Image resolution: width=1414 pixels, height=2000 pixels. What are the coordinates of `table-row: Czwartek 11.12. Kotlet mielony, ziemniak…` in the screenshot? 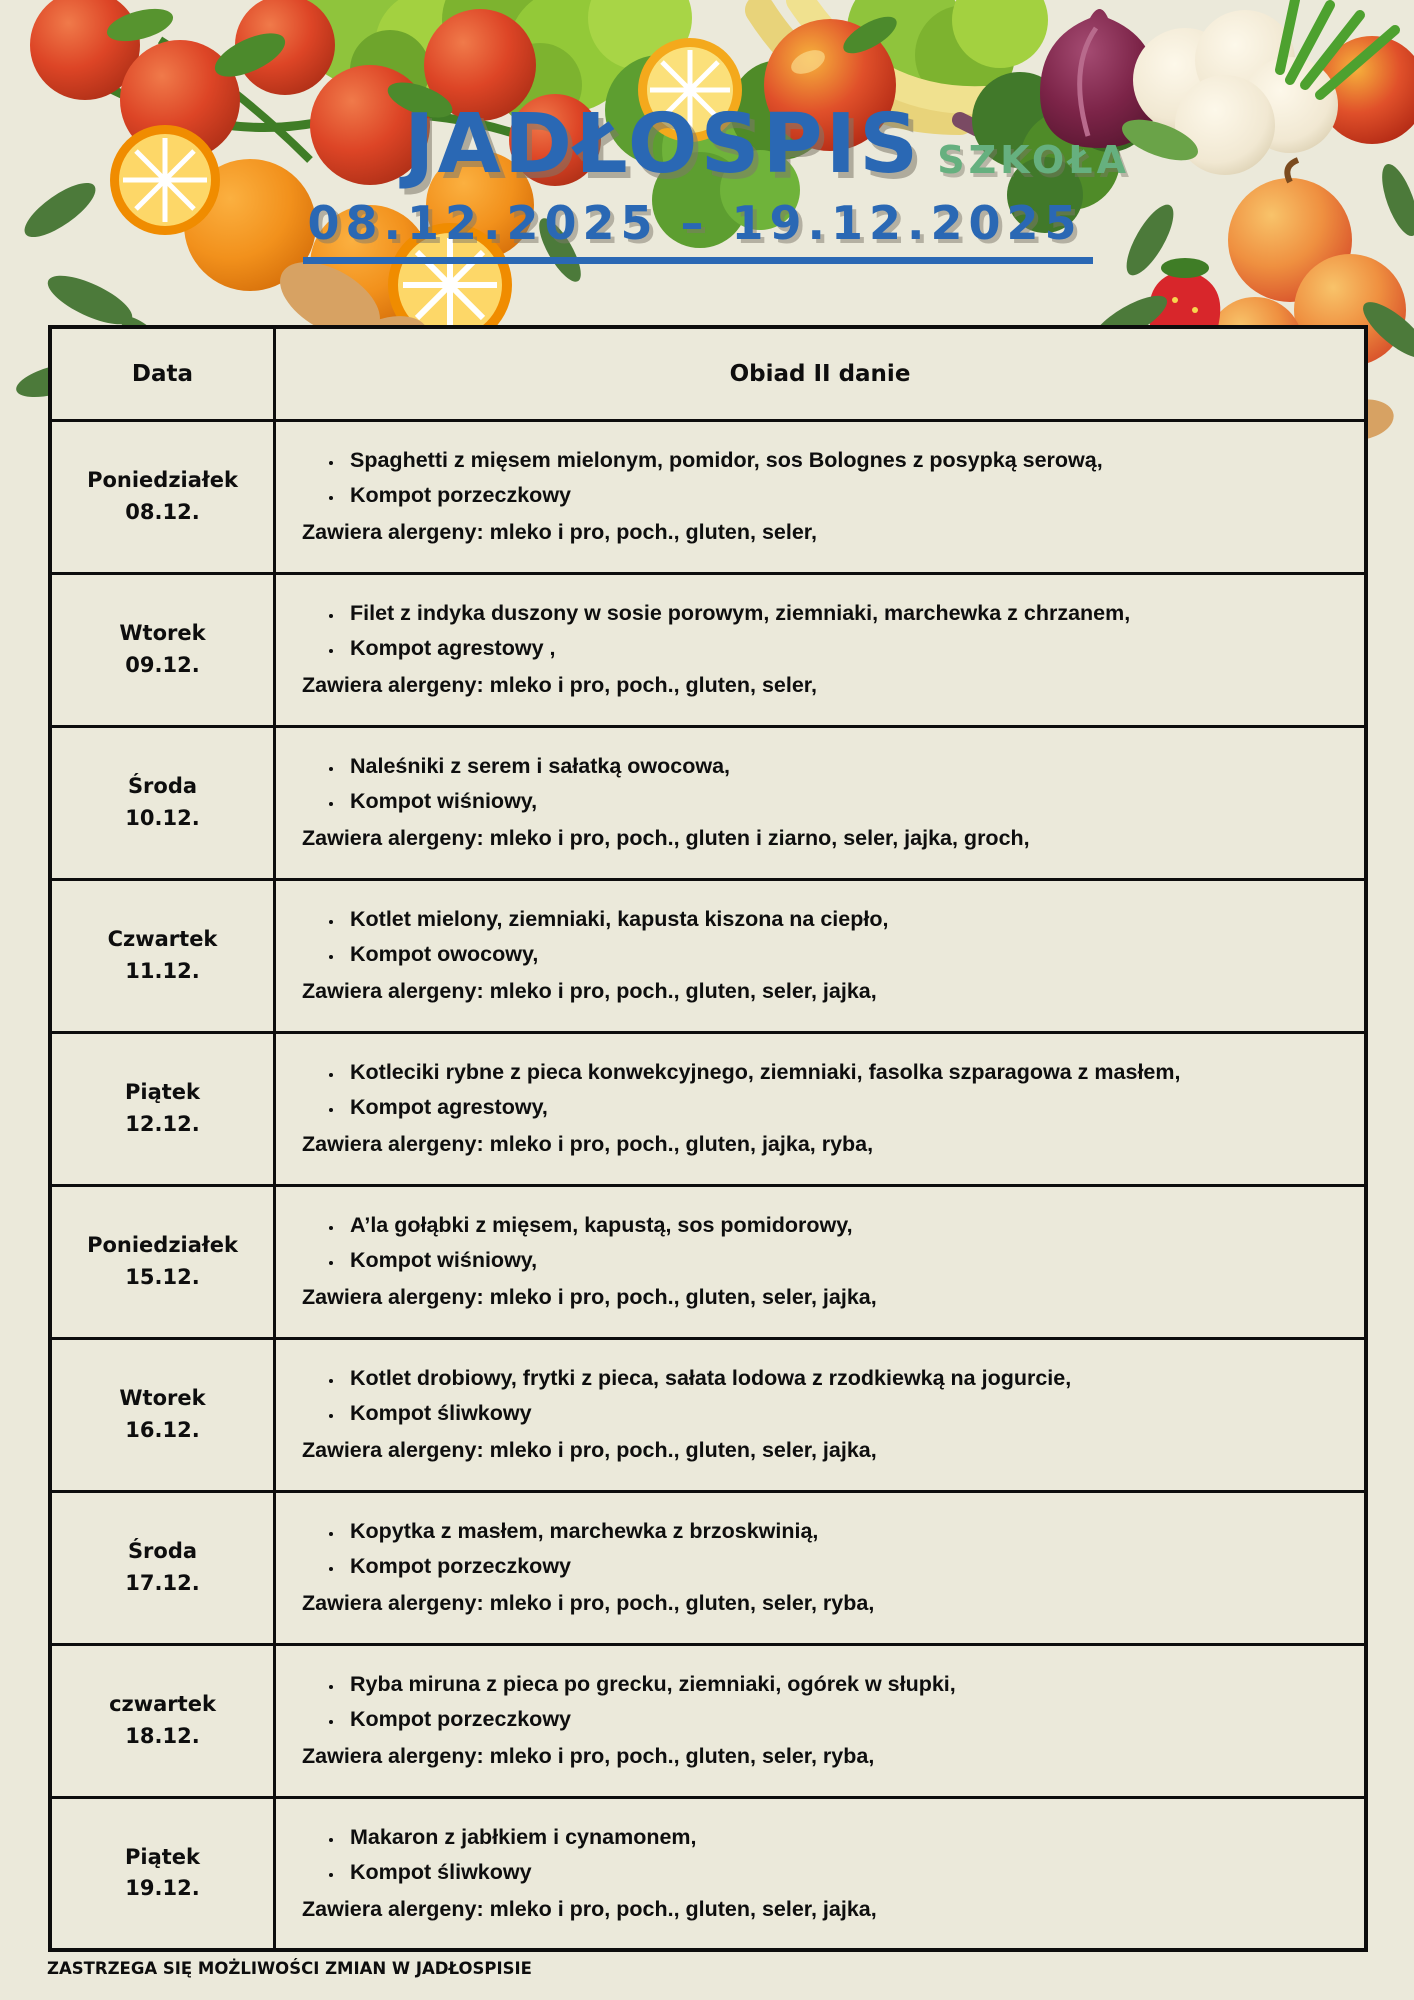 It's located at (708, 955).